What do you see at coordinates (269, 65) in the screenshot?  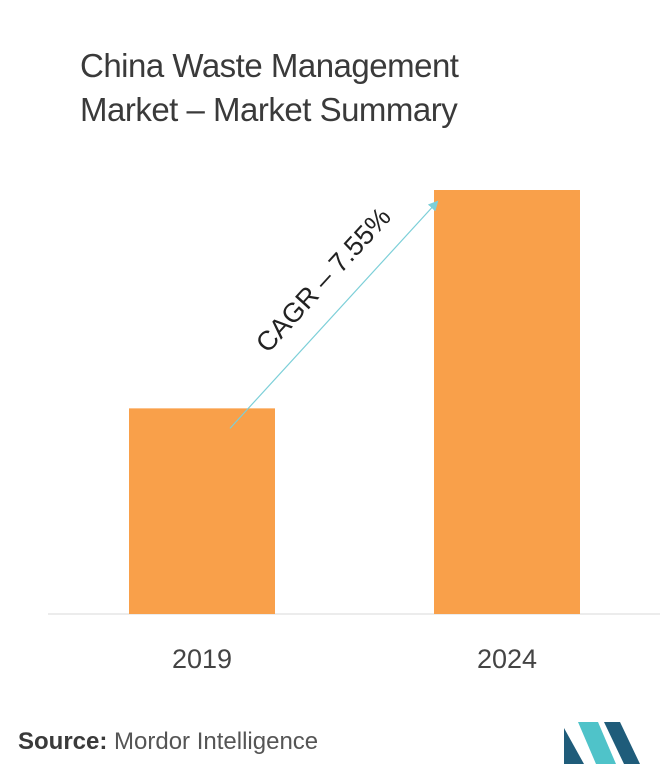 I see `chart-title-line-1: China Waste Management` at bounding box center [269, 65].